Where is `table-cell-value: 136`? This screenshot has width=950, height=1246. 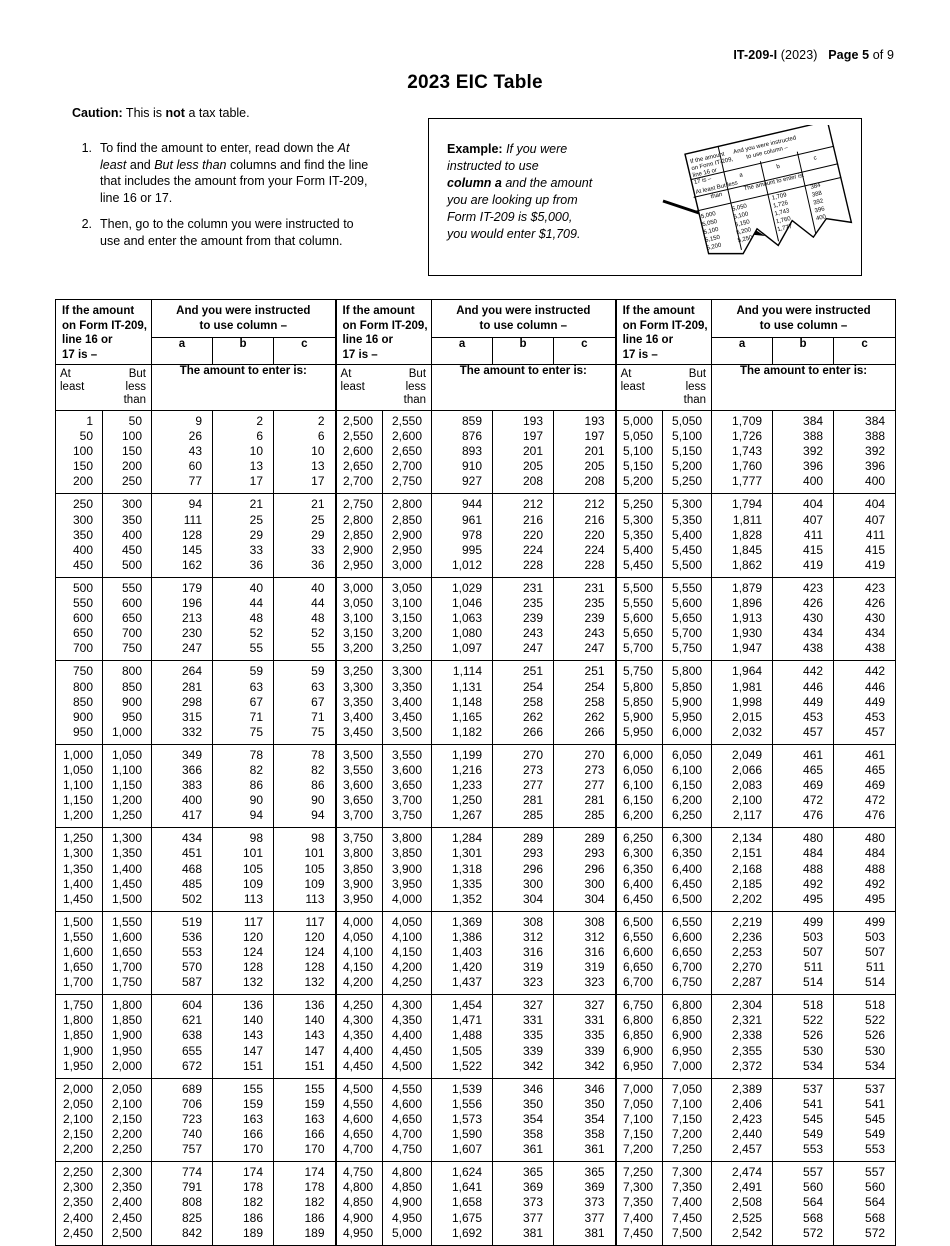 table-cell-value: 136 is located at coordinates (252, 1005).